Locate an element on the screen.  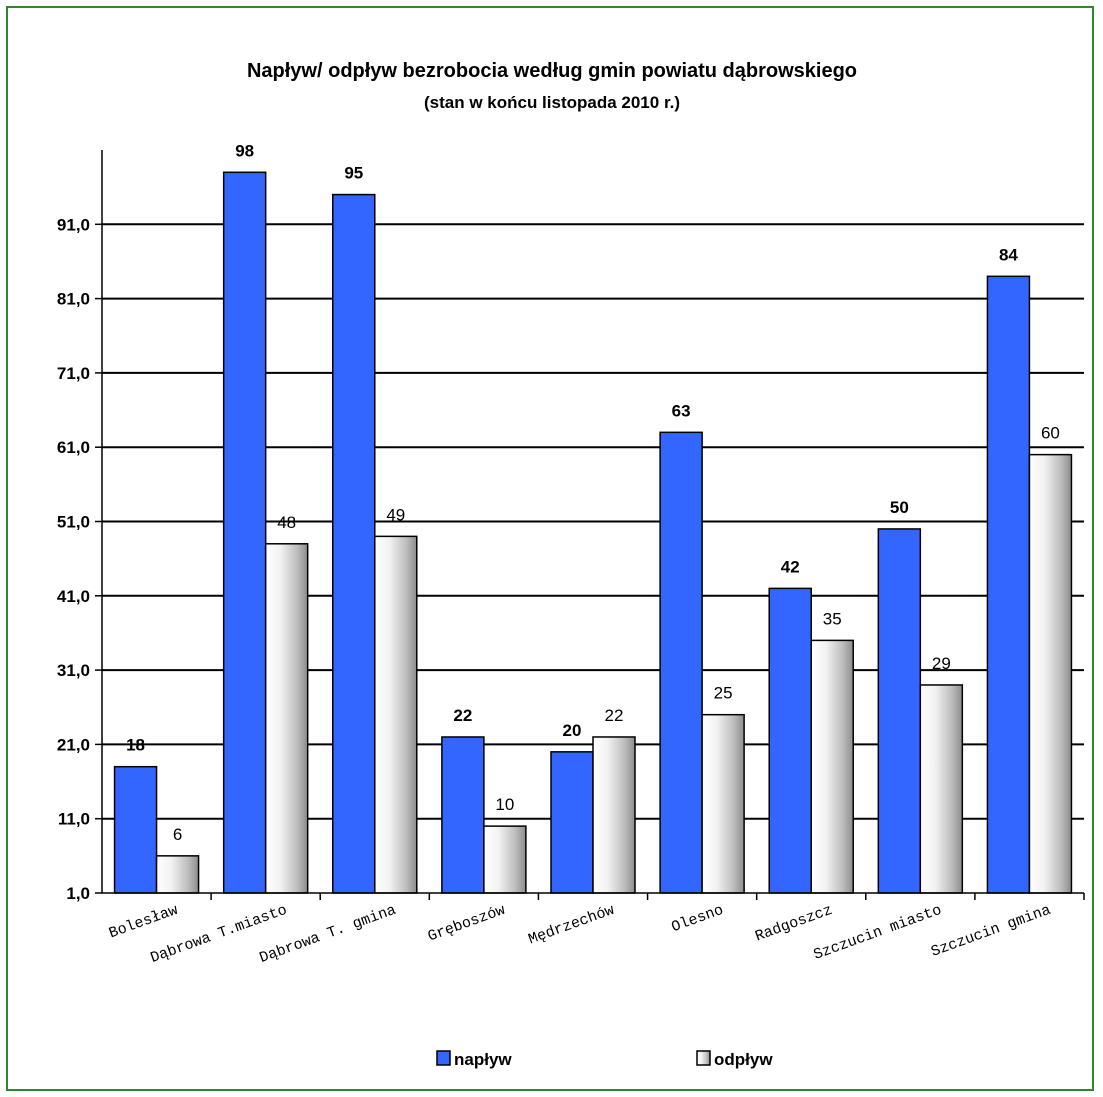
data-label-napływ: 18 is located at coordinates (135, 745).